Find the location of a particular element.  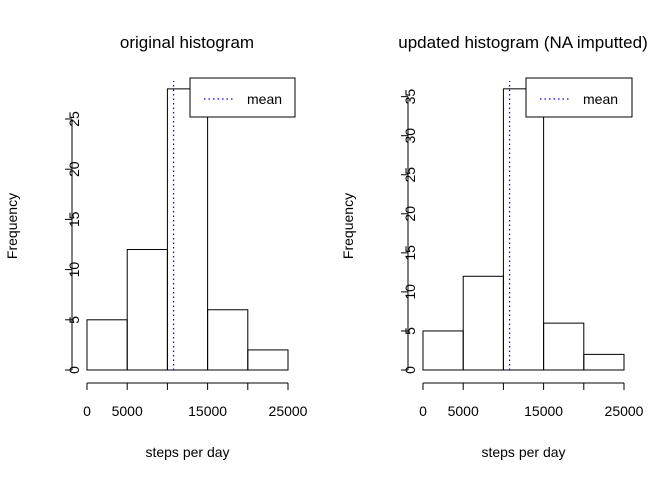

chart-title: original histogram is located at coordinates (187, 42).